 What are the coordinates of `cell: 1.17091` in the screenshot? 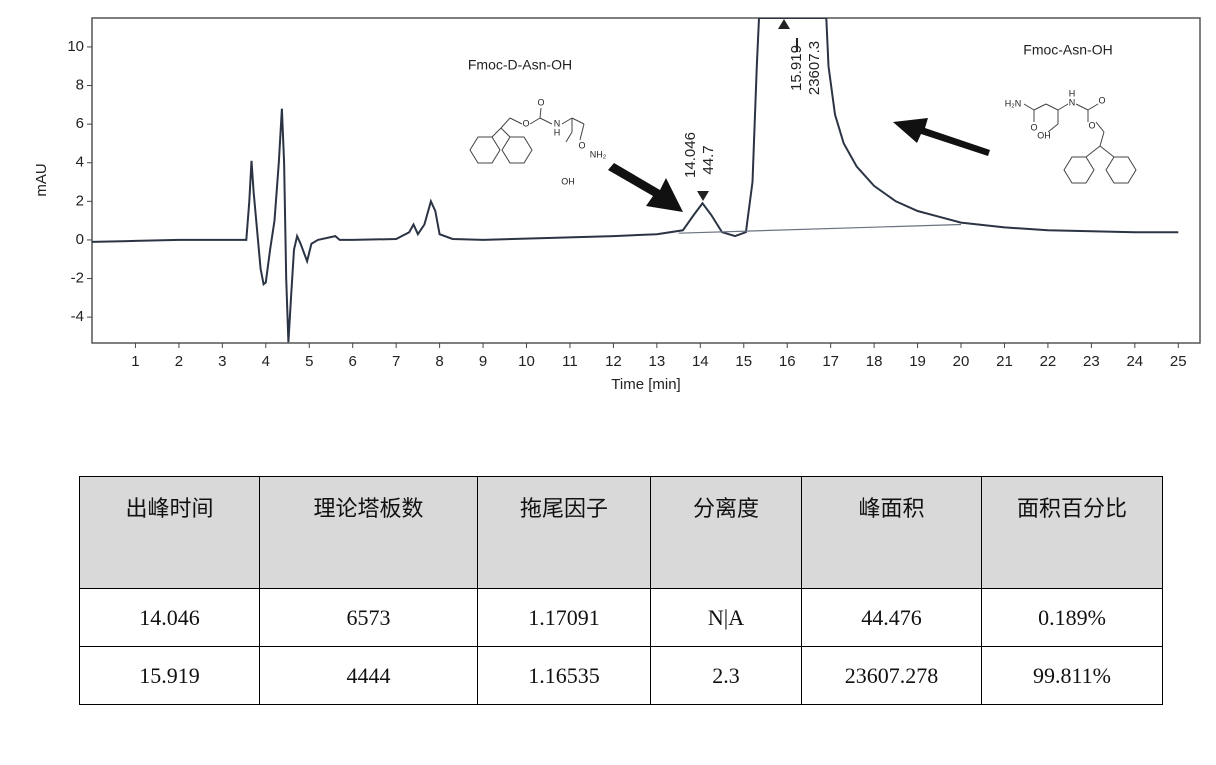 It's located at (564, 617).